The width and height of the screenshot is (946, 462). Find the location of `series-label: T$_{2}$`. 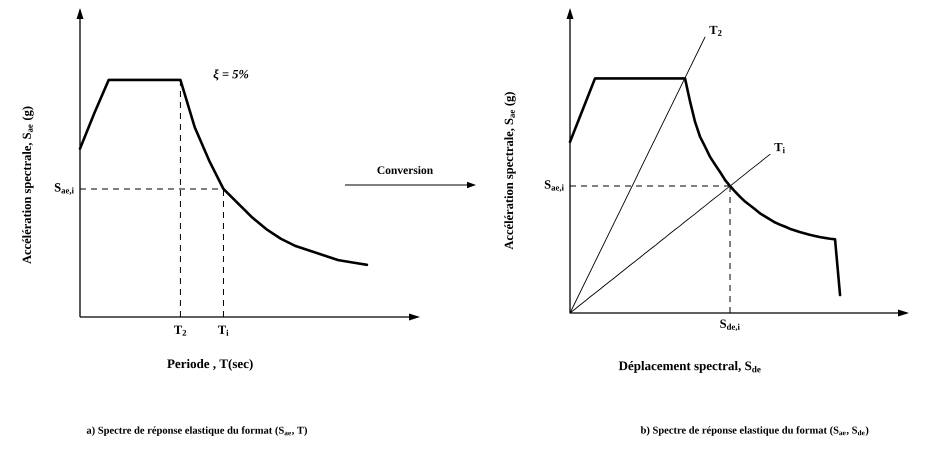

series-label: T$_{2}$ is located at coordinates (715, 31).